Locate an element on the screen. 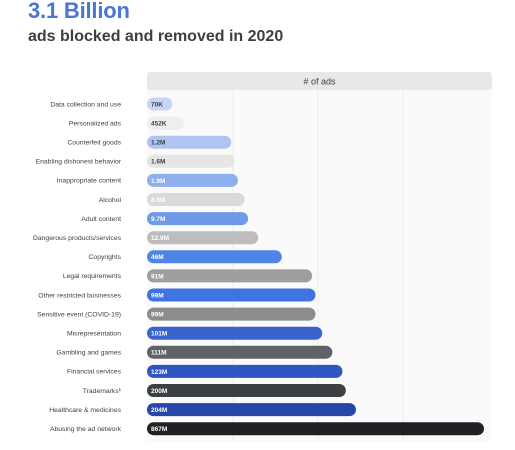  category-label: Dangerous products/services is located at coordinates (77, 238).